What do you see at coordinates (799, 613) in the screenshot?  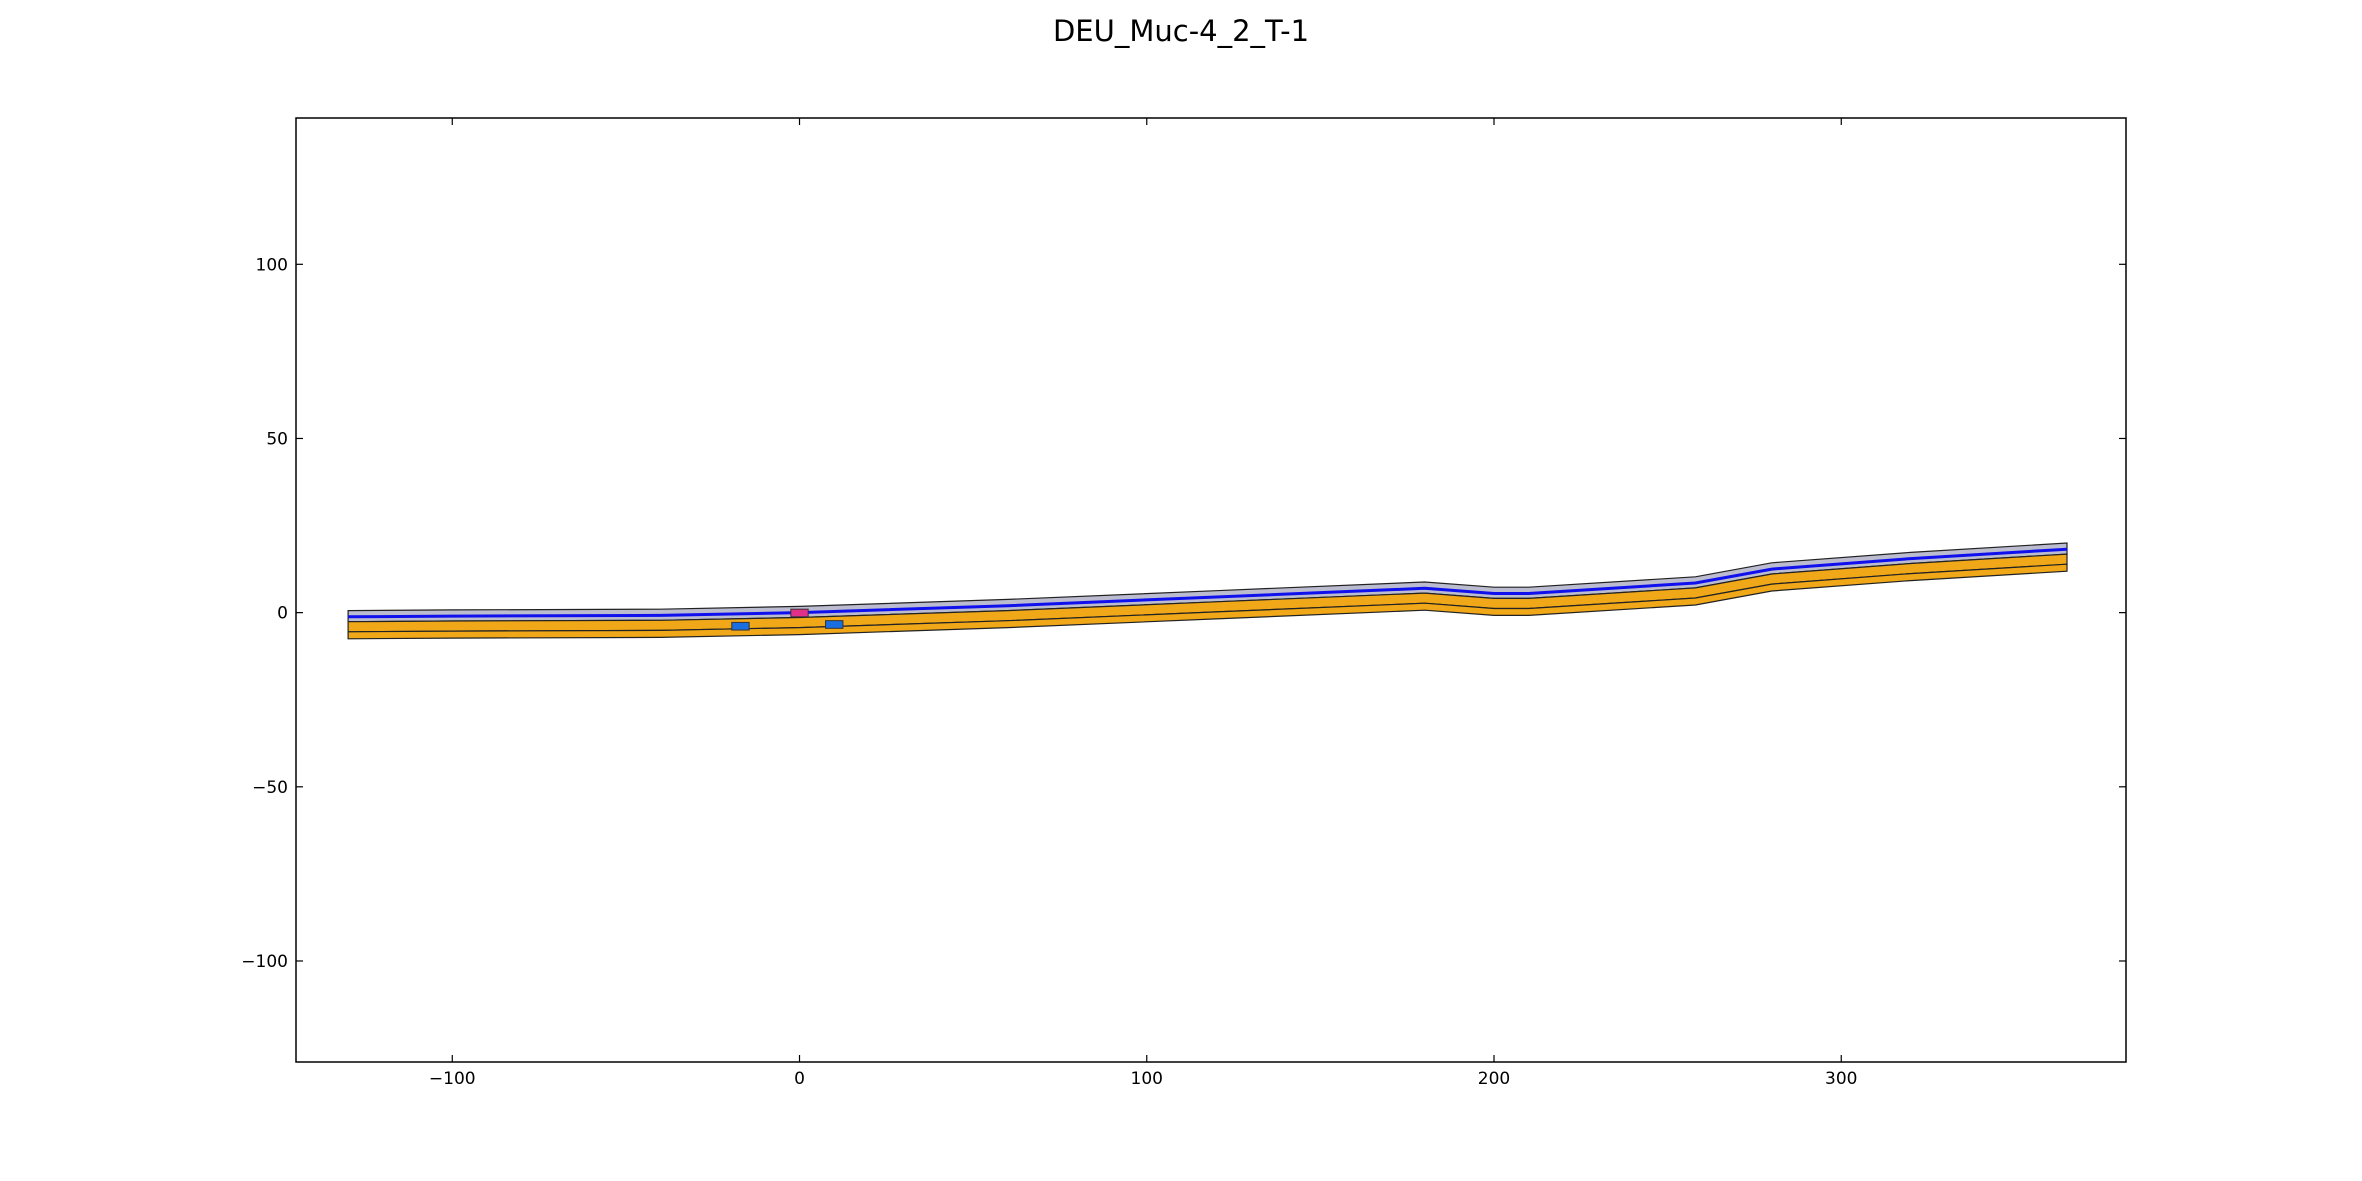 I see `ego-vehicle` at bounding box center [799, 613].